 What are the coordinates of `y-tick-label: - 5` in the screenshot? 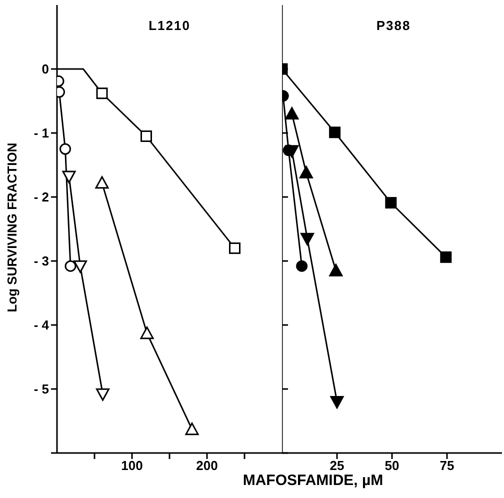 It's located at (41, 389).